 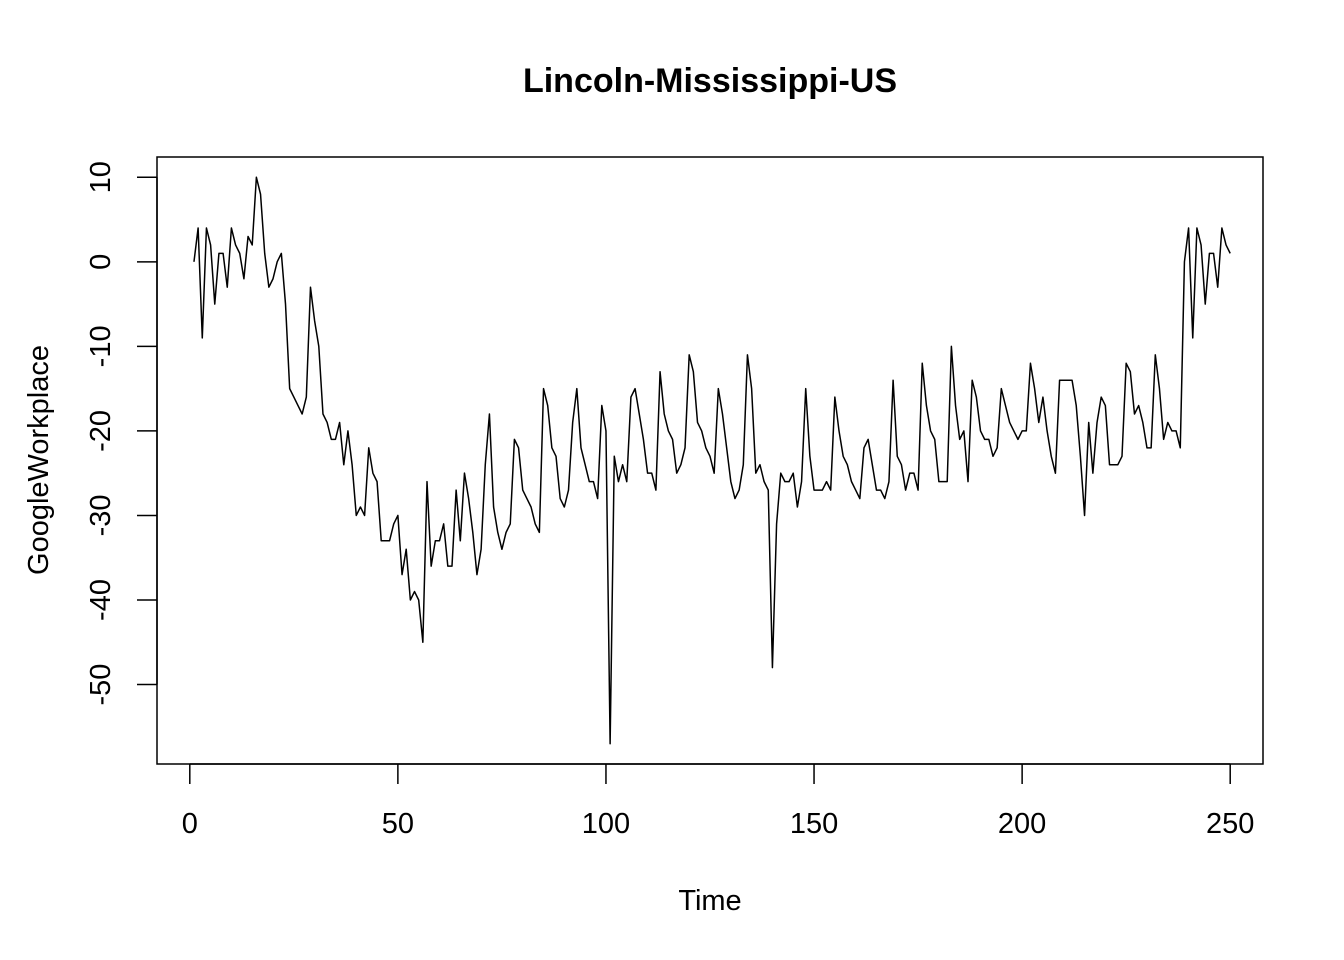 I want to click on y-tick-label: -10, so click(x=101, y=346).